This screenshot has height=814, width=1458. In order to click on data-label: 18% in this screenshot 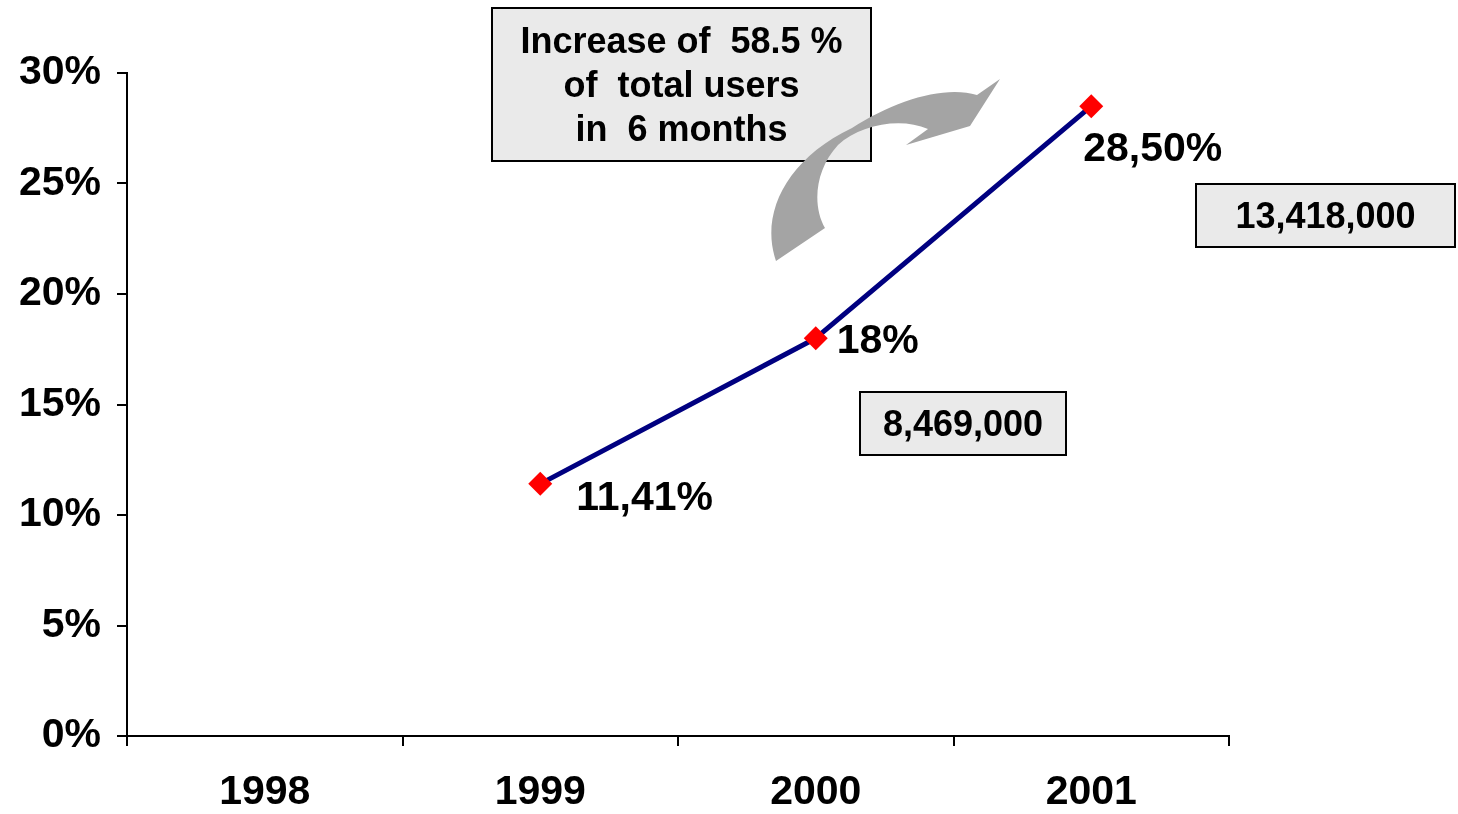, I will do `click(877, 338)`.